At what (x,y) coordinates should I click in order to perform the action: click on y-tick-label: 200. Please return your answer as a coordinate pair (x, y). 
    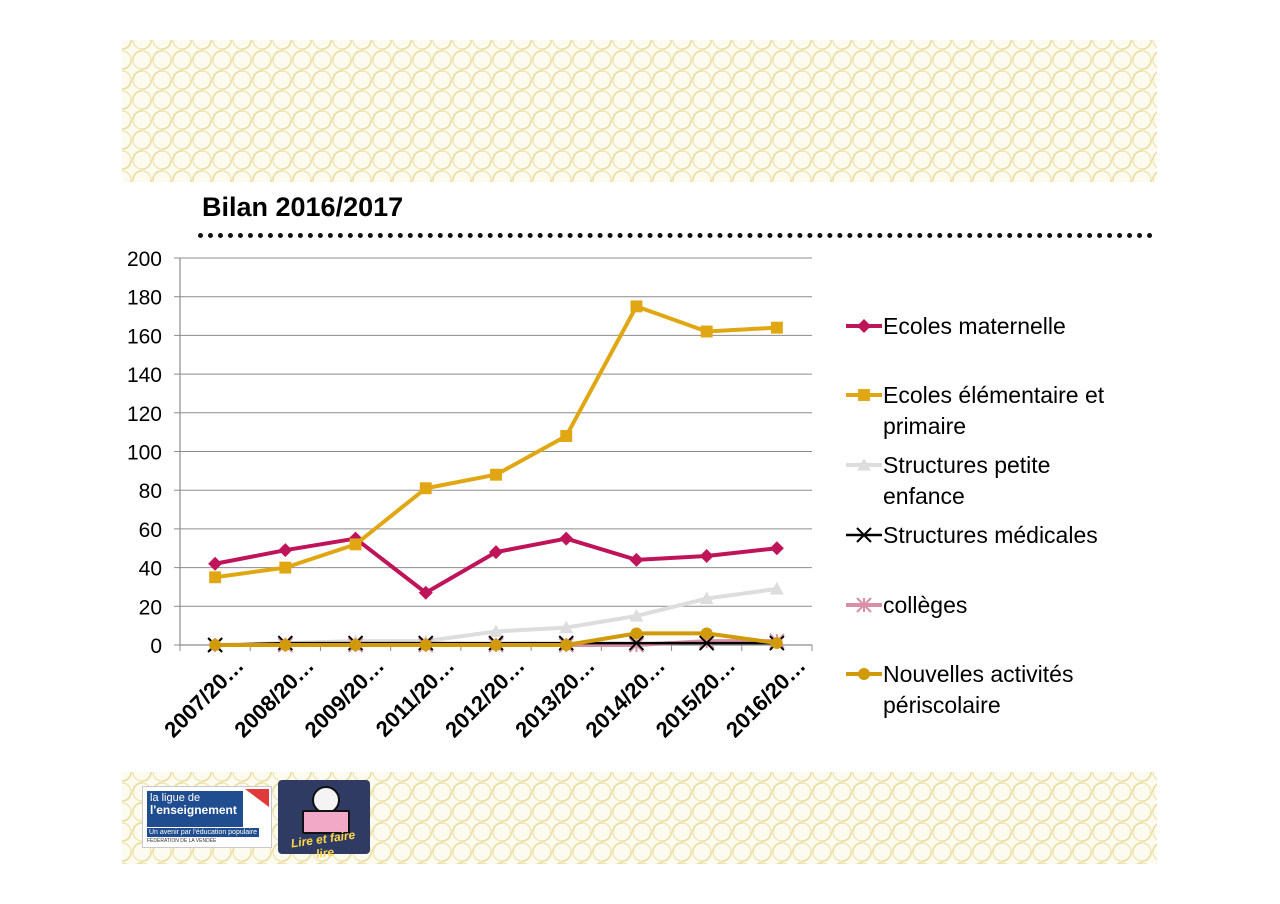
    Looking at the image, I should click on (144, 259).